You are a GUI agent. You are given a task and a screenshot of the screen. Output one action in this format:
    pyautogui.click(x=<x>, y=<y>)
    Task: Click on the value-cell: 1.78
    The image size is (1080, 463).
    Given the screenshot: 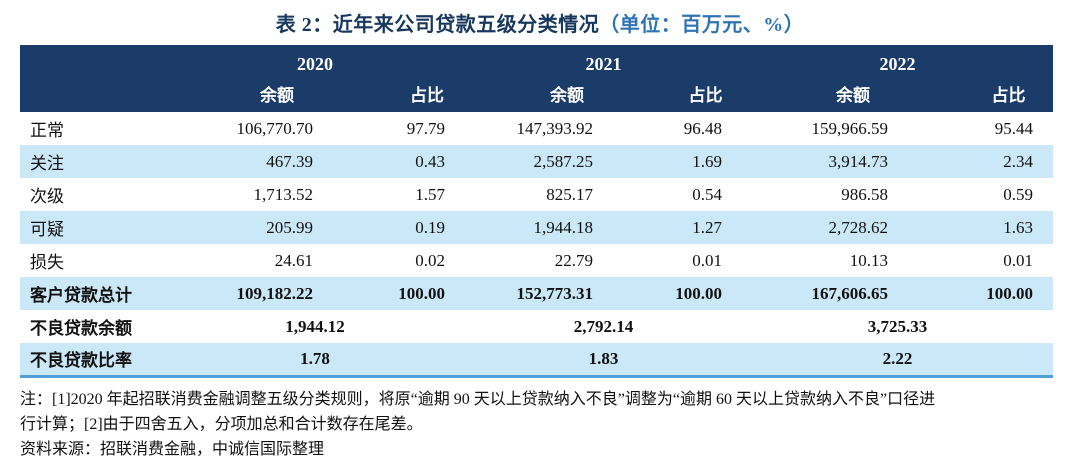 What is the action you would take?
    pyautogui.click(x=315, y=358)
    